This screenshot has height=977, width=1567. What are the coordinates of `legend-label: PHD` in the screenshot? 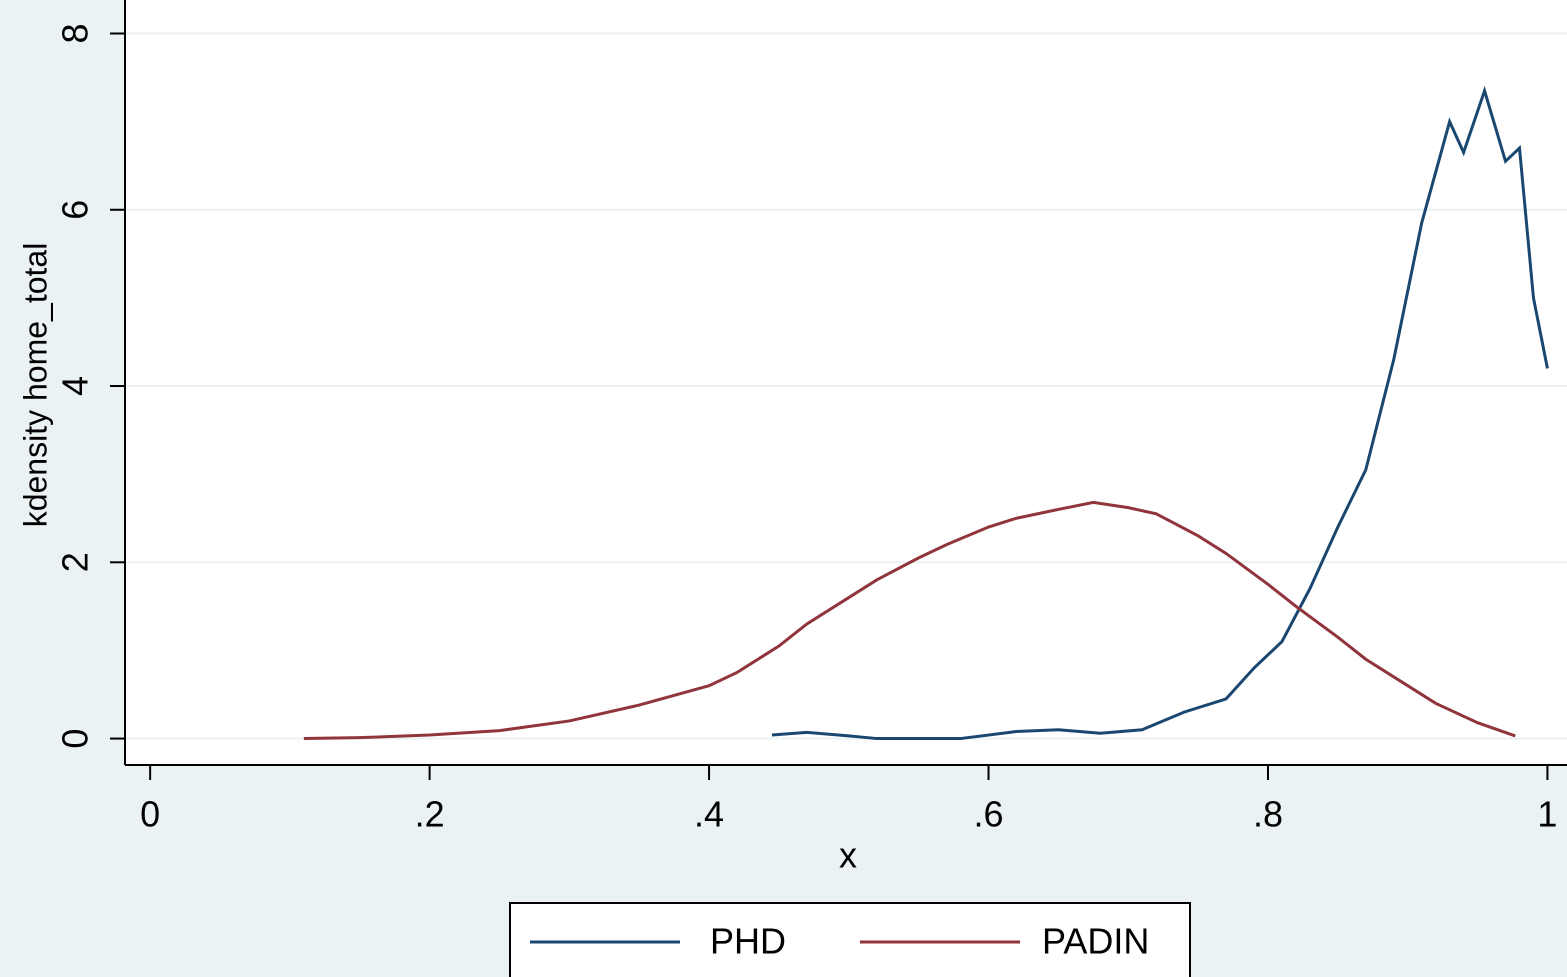 It's located at (748, 941).